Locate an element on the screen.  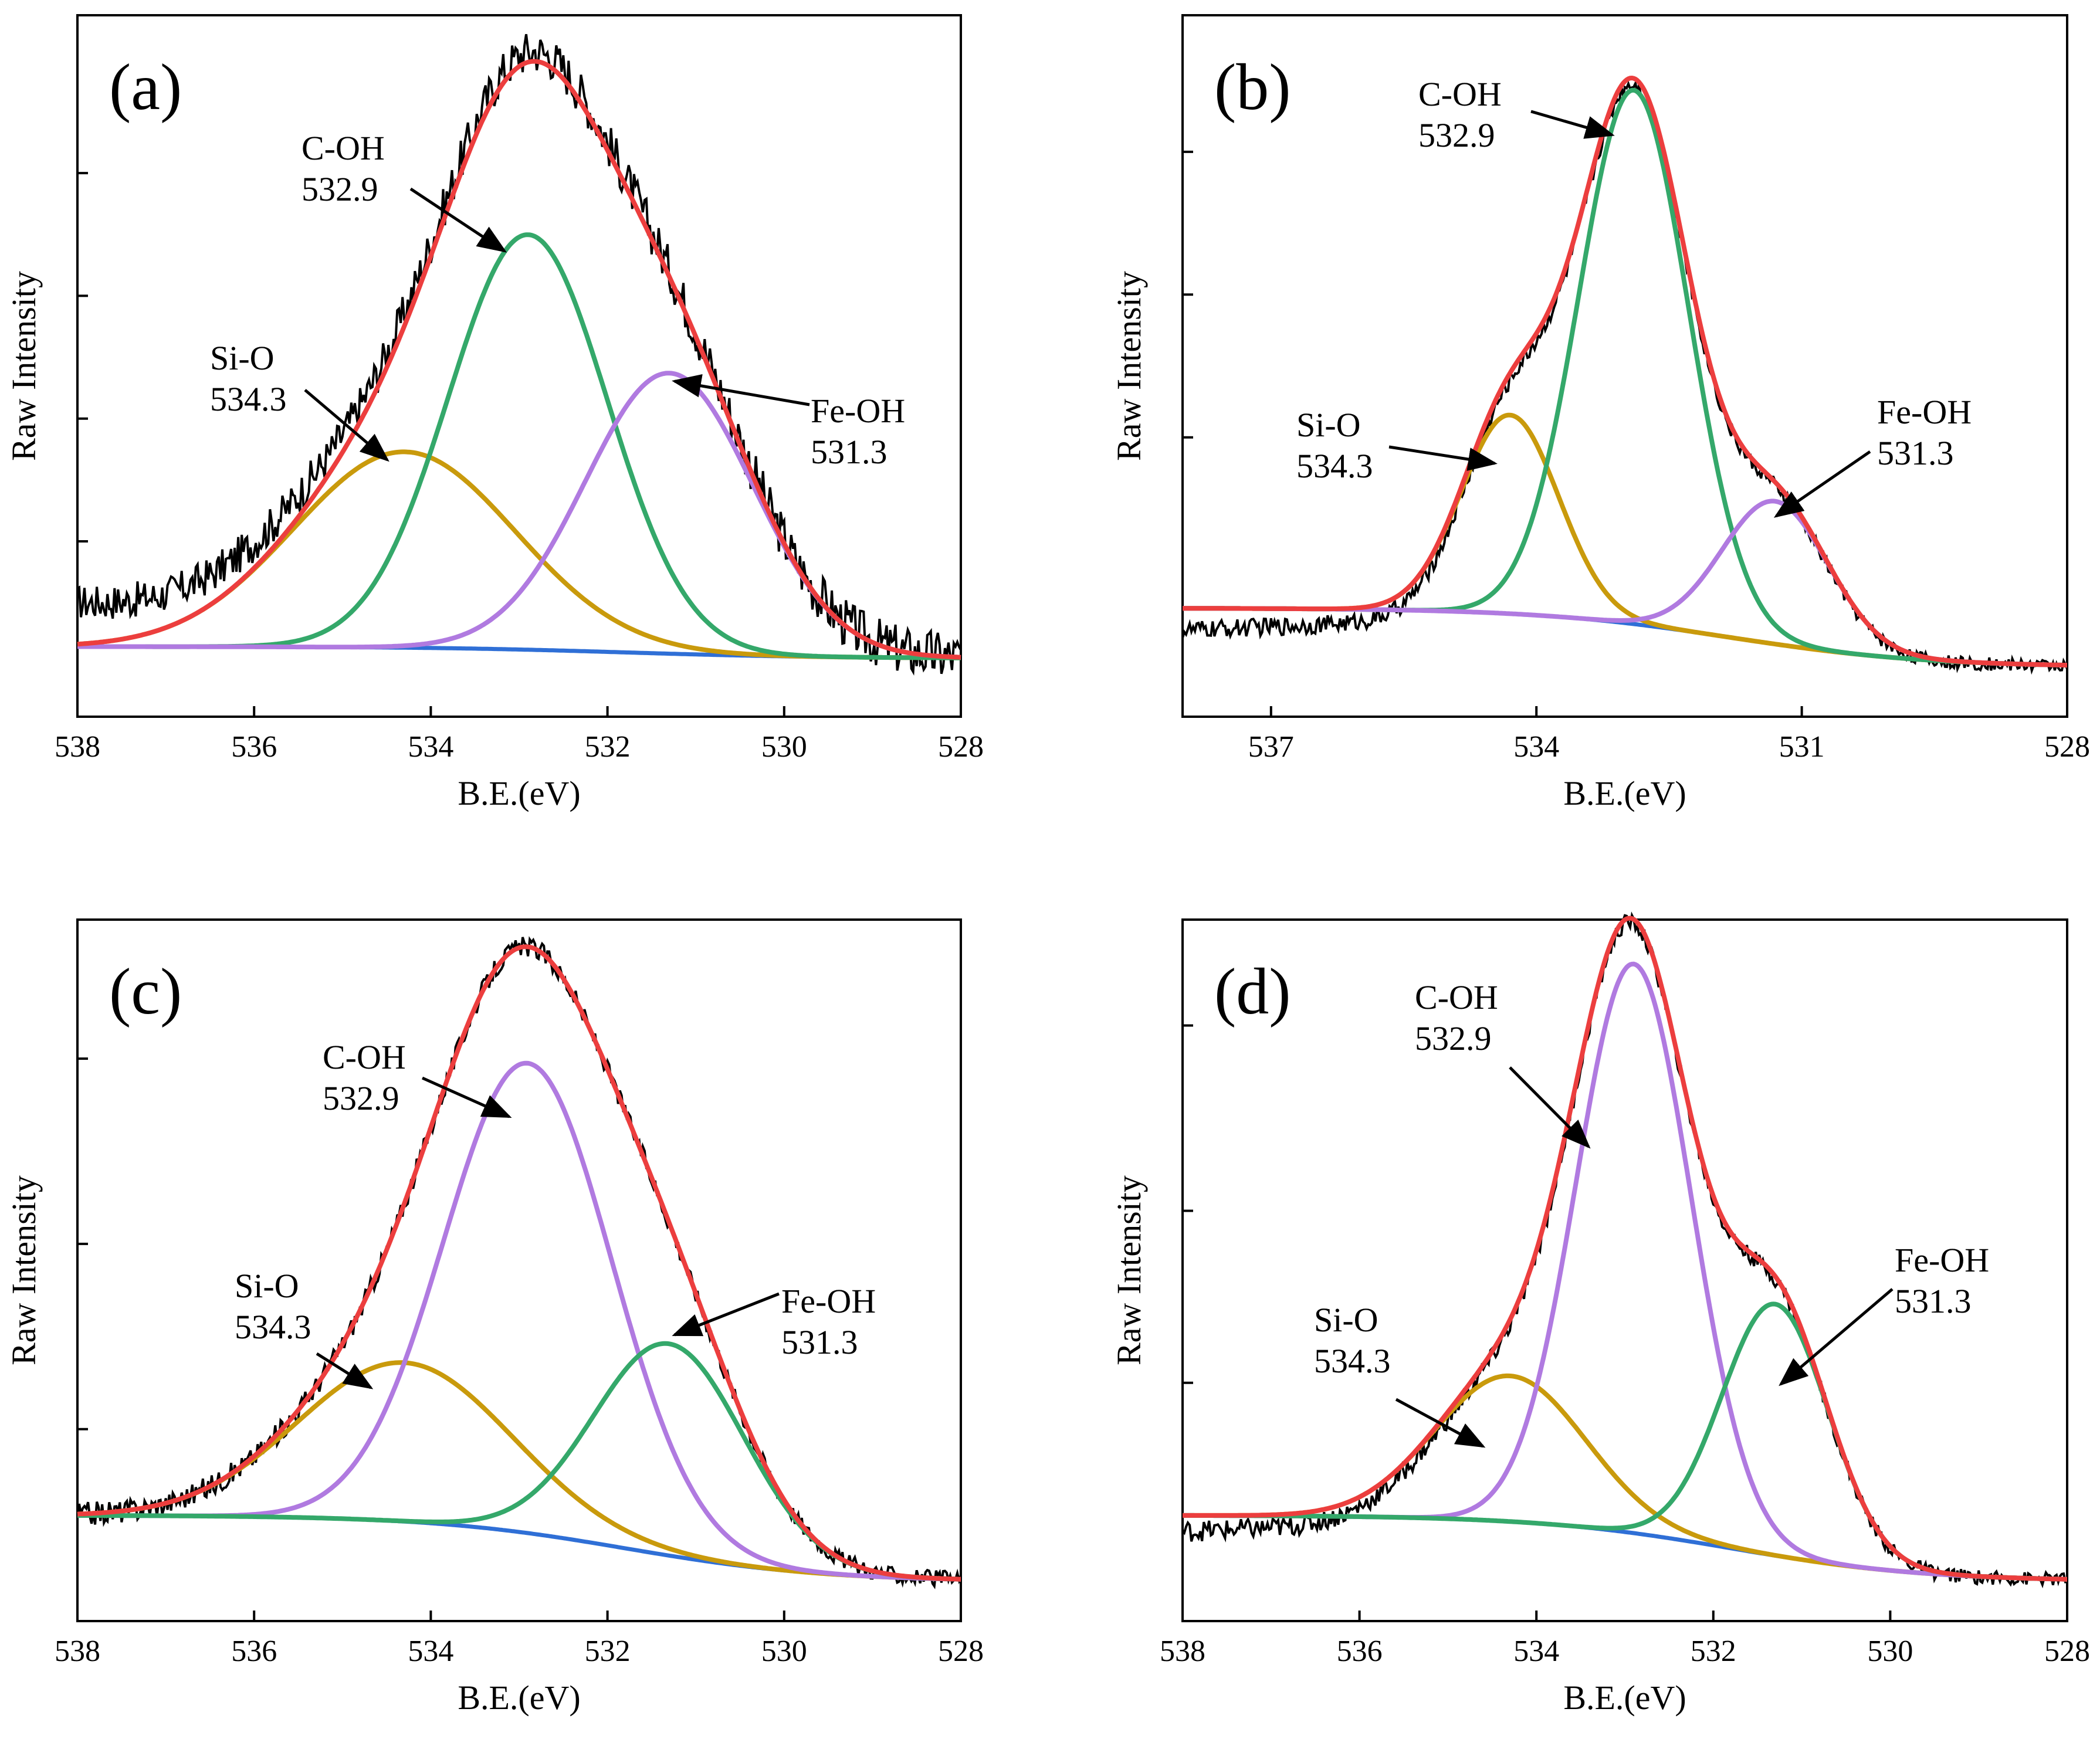
panel-label: (b) is located at coordinates (1252, 87).